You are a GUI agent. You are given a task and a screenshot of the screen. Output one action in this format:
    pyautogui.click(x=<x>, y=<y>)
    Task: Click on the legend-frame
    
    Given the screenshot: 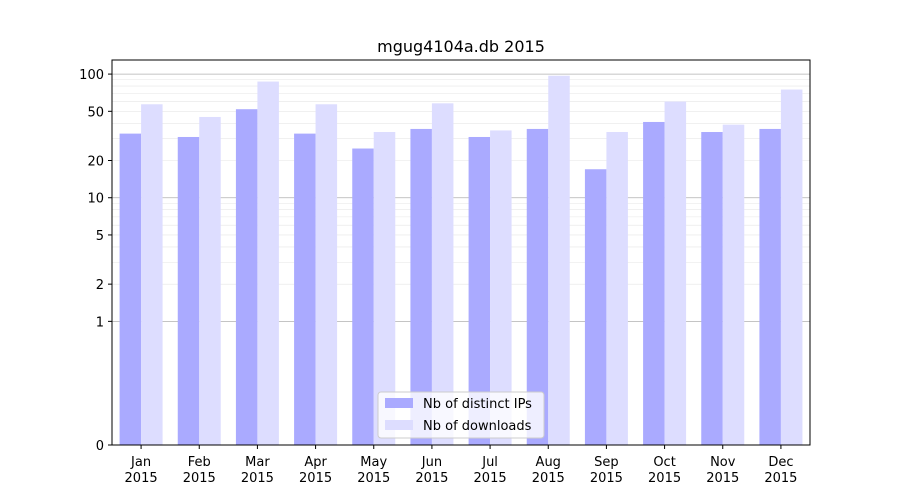 What is the action you would take?
    pyautogui.click(x=461, y=415)
    